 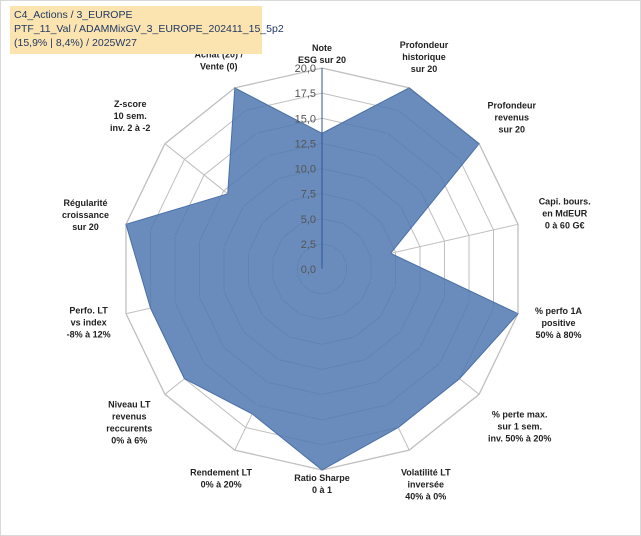 I want to click on tick-label-5: 12,5, so click(x=305, y=144).